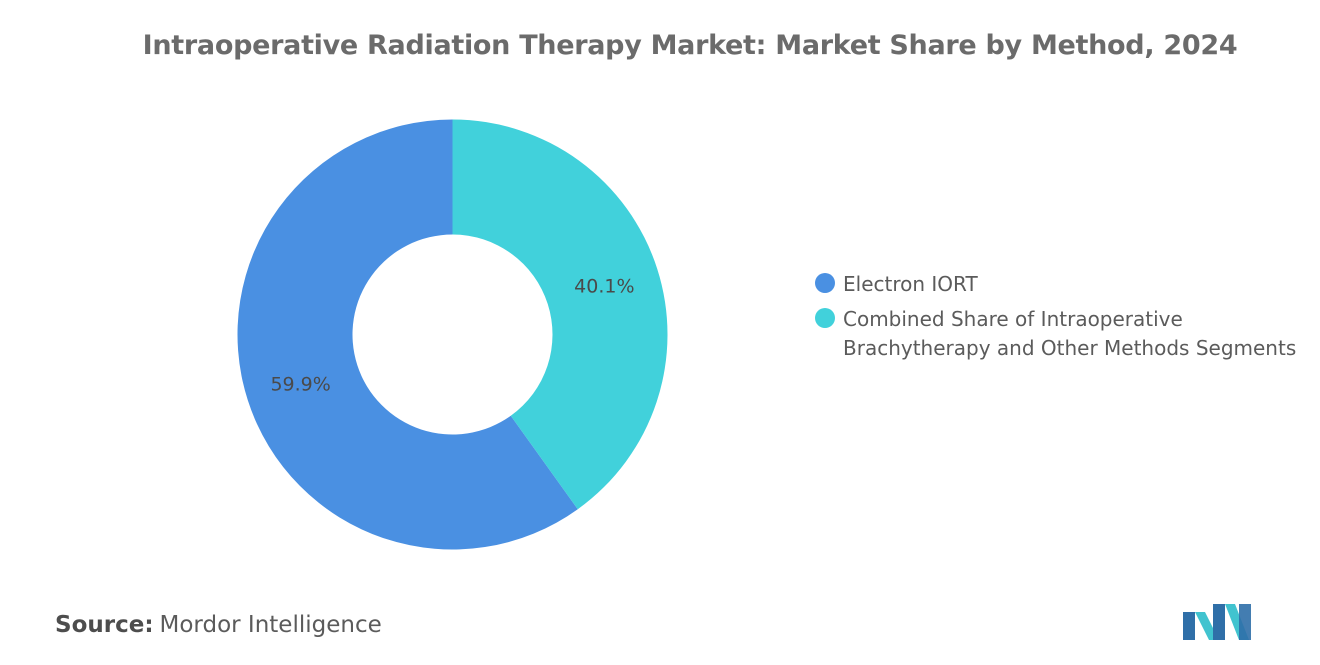  Describe the element at coordinates (560, 314) in the screenshot. I see `donut-slice-combined-share` at that location.